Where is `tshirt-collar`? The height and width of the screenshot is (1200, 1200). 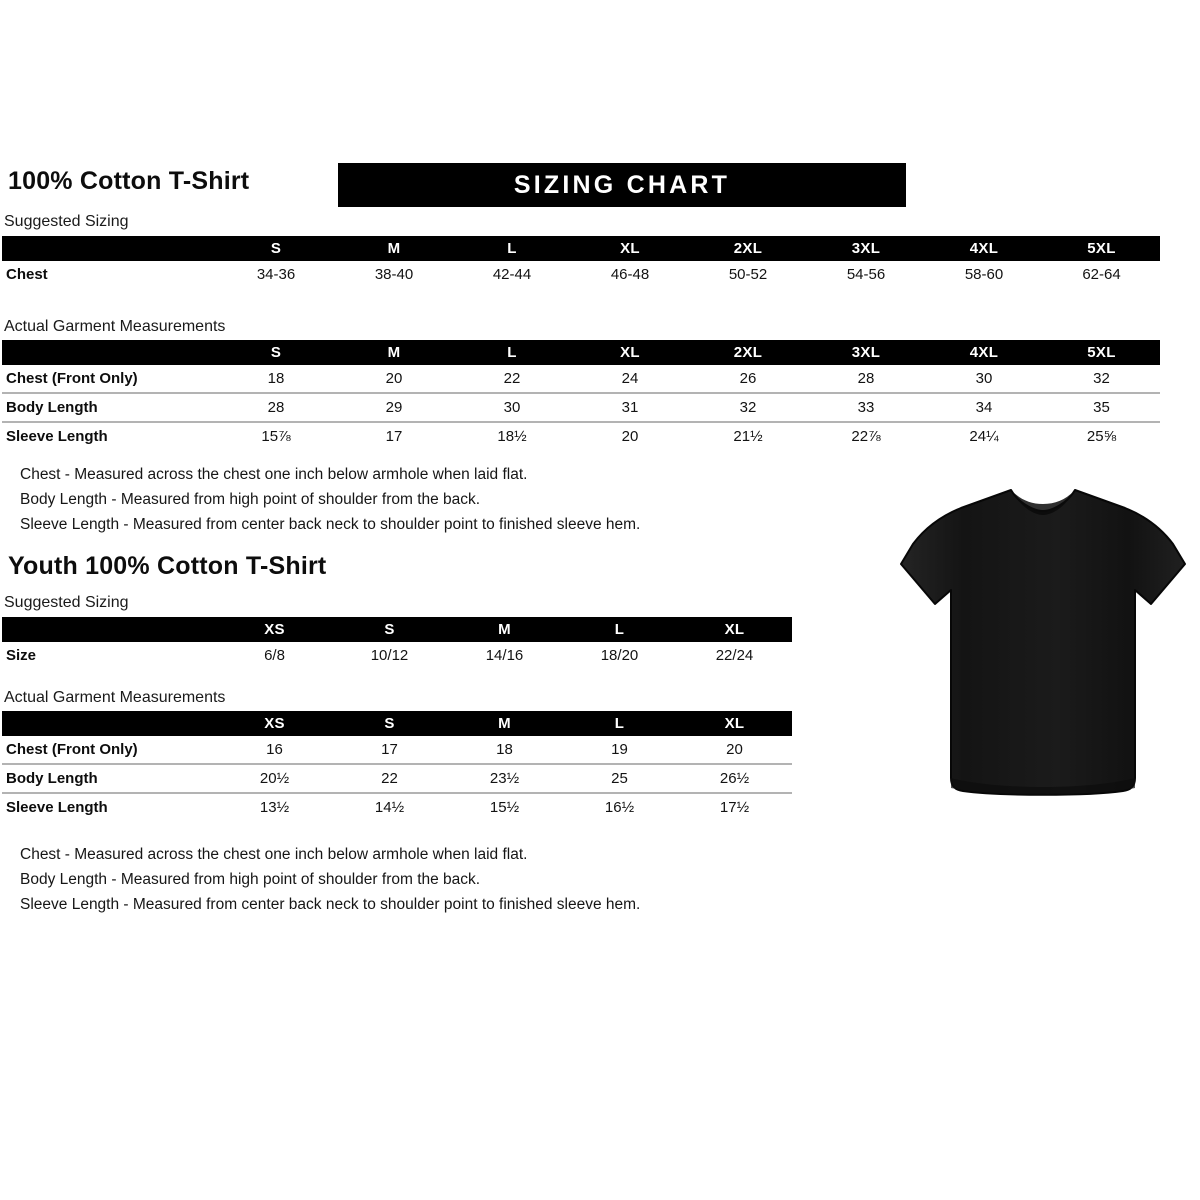
tshirt-collar is located at coordinates (1043, 503).